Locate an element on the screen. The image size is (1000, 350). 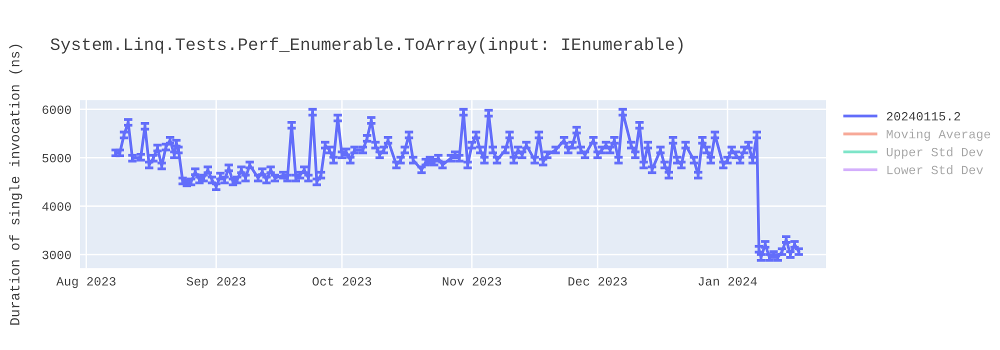
x-tick-label: Oct 2023 is located at coordinates (342, 281).